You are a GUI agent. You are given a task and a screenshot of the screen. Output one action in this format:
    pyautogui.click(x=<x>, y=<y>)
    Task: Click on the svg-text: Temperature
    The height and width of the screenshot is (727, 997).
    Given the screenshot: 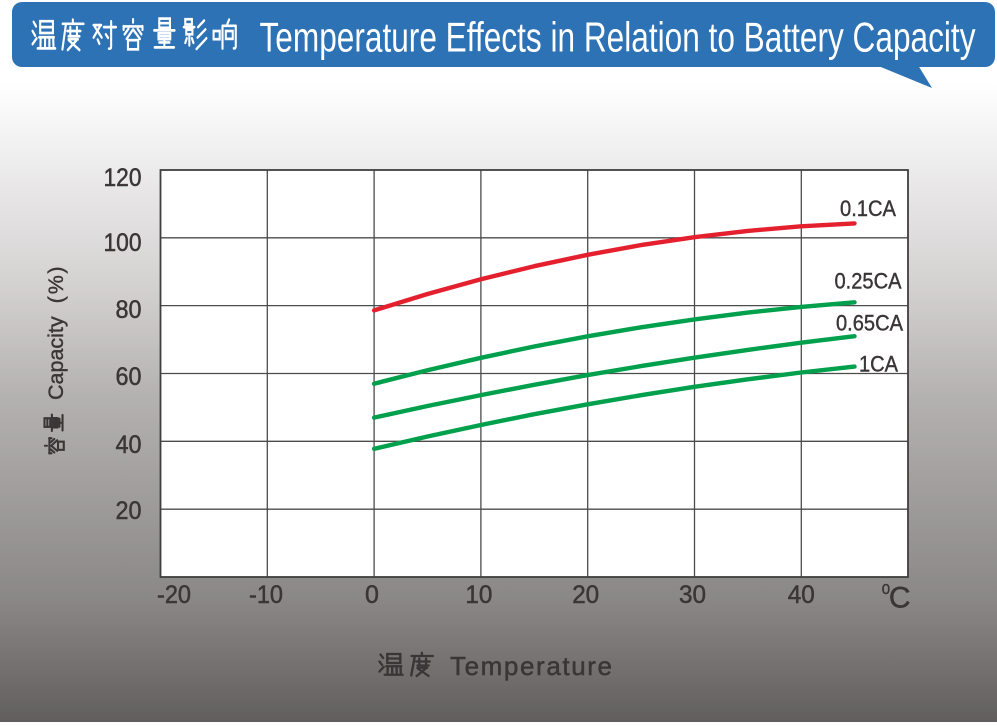 What is the action you would take?
    pyautogui.click(x=531, y=666)
    